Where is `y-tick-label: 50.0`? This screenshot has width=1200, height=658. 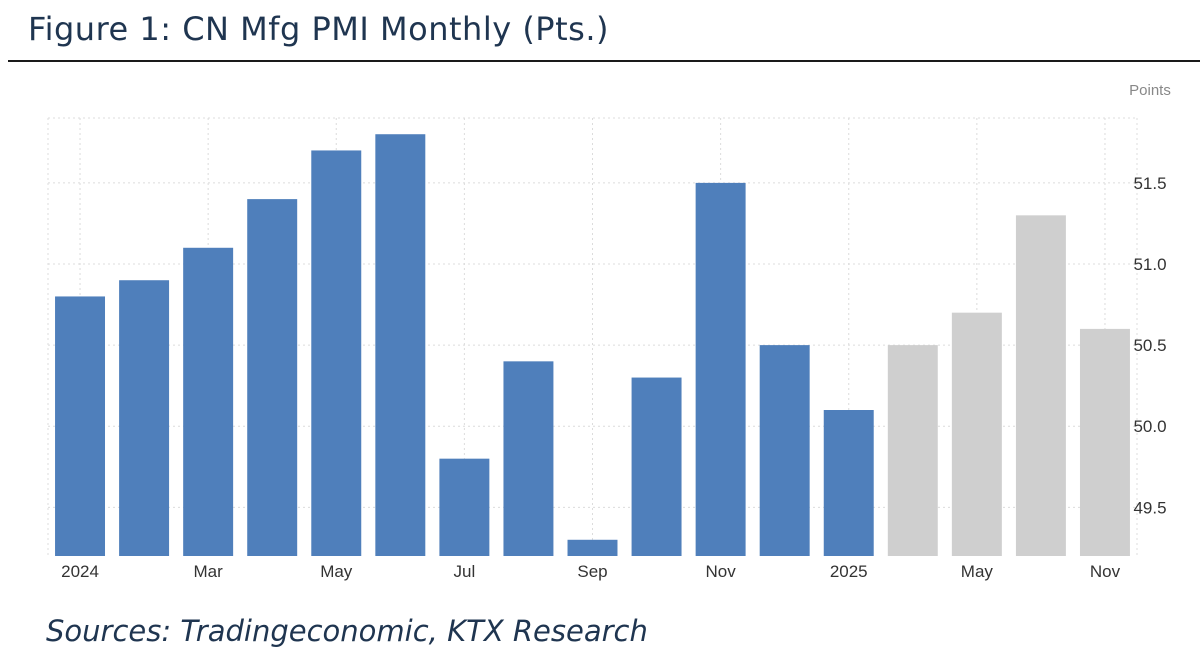
y-tick-label: 50.0 is located at coordinates (1149, 426).